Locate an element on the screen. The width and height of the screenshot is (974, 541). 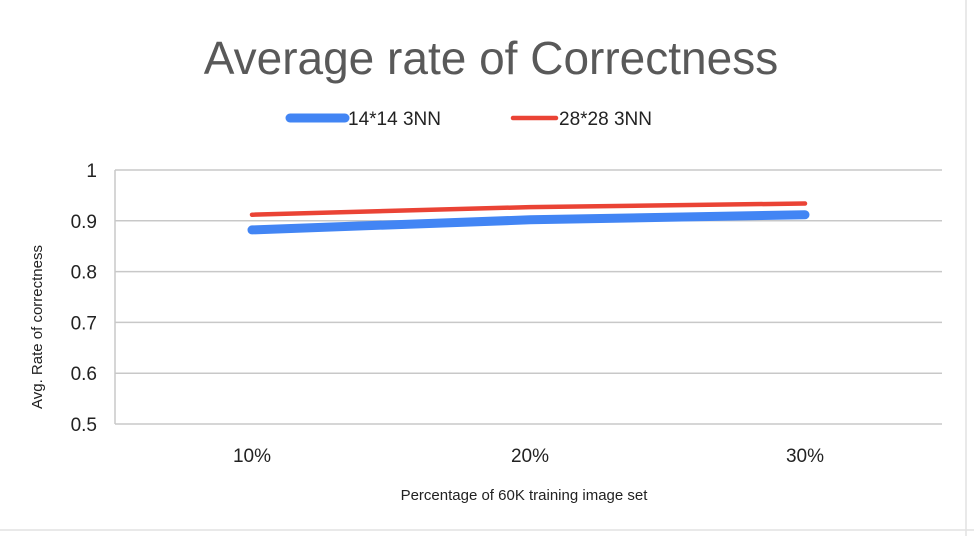
y-tick-label: 1 is located at coordinates (91, 171).